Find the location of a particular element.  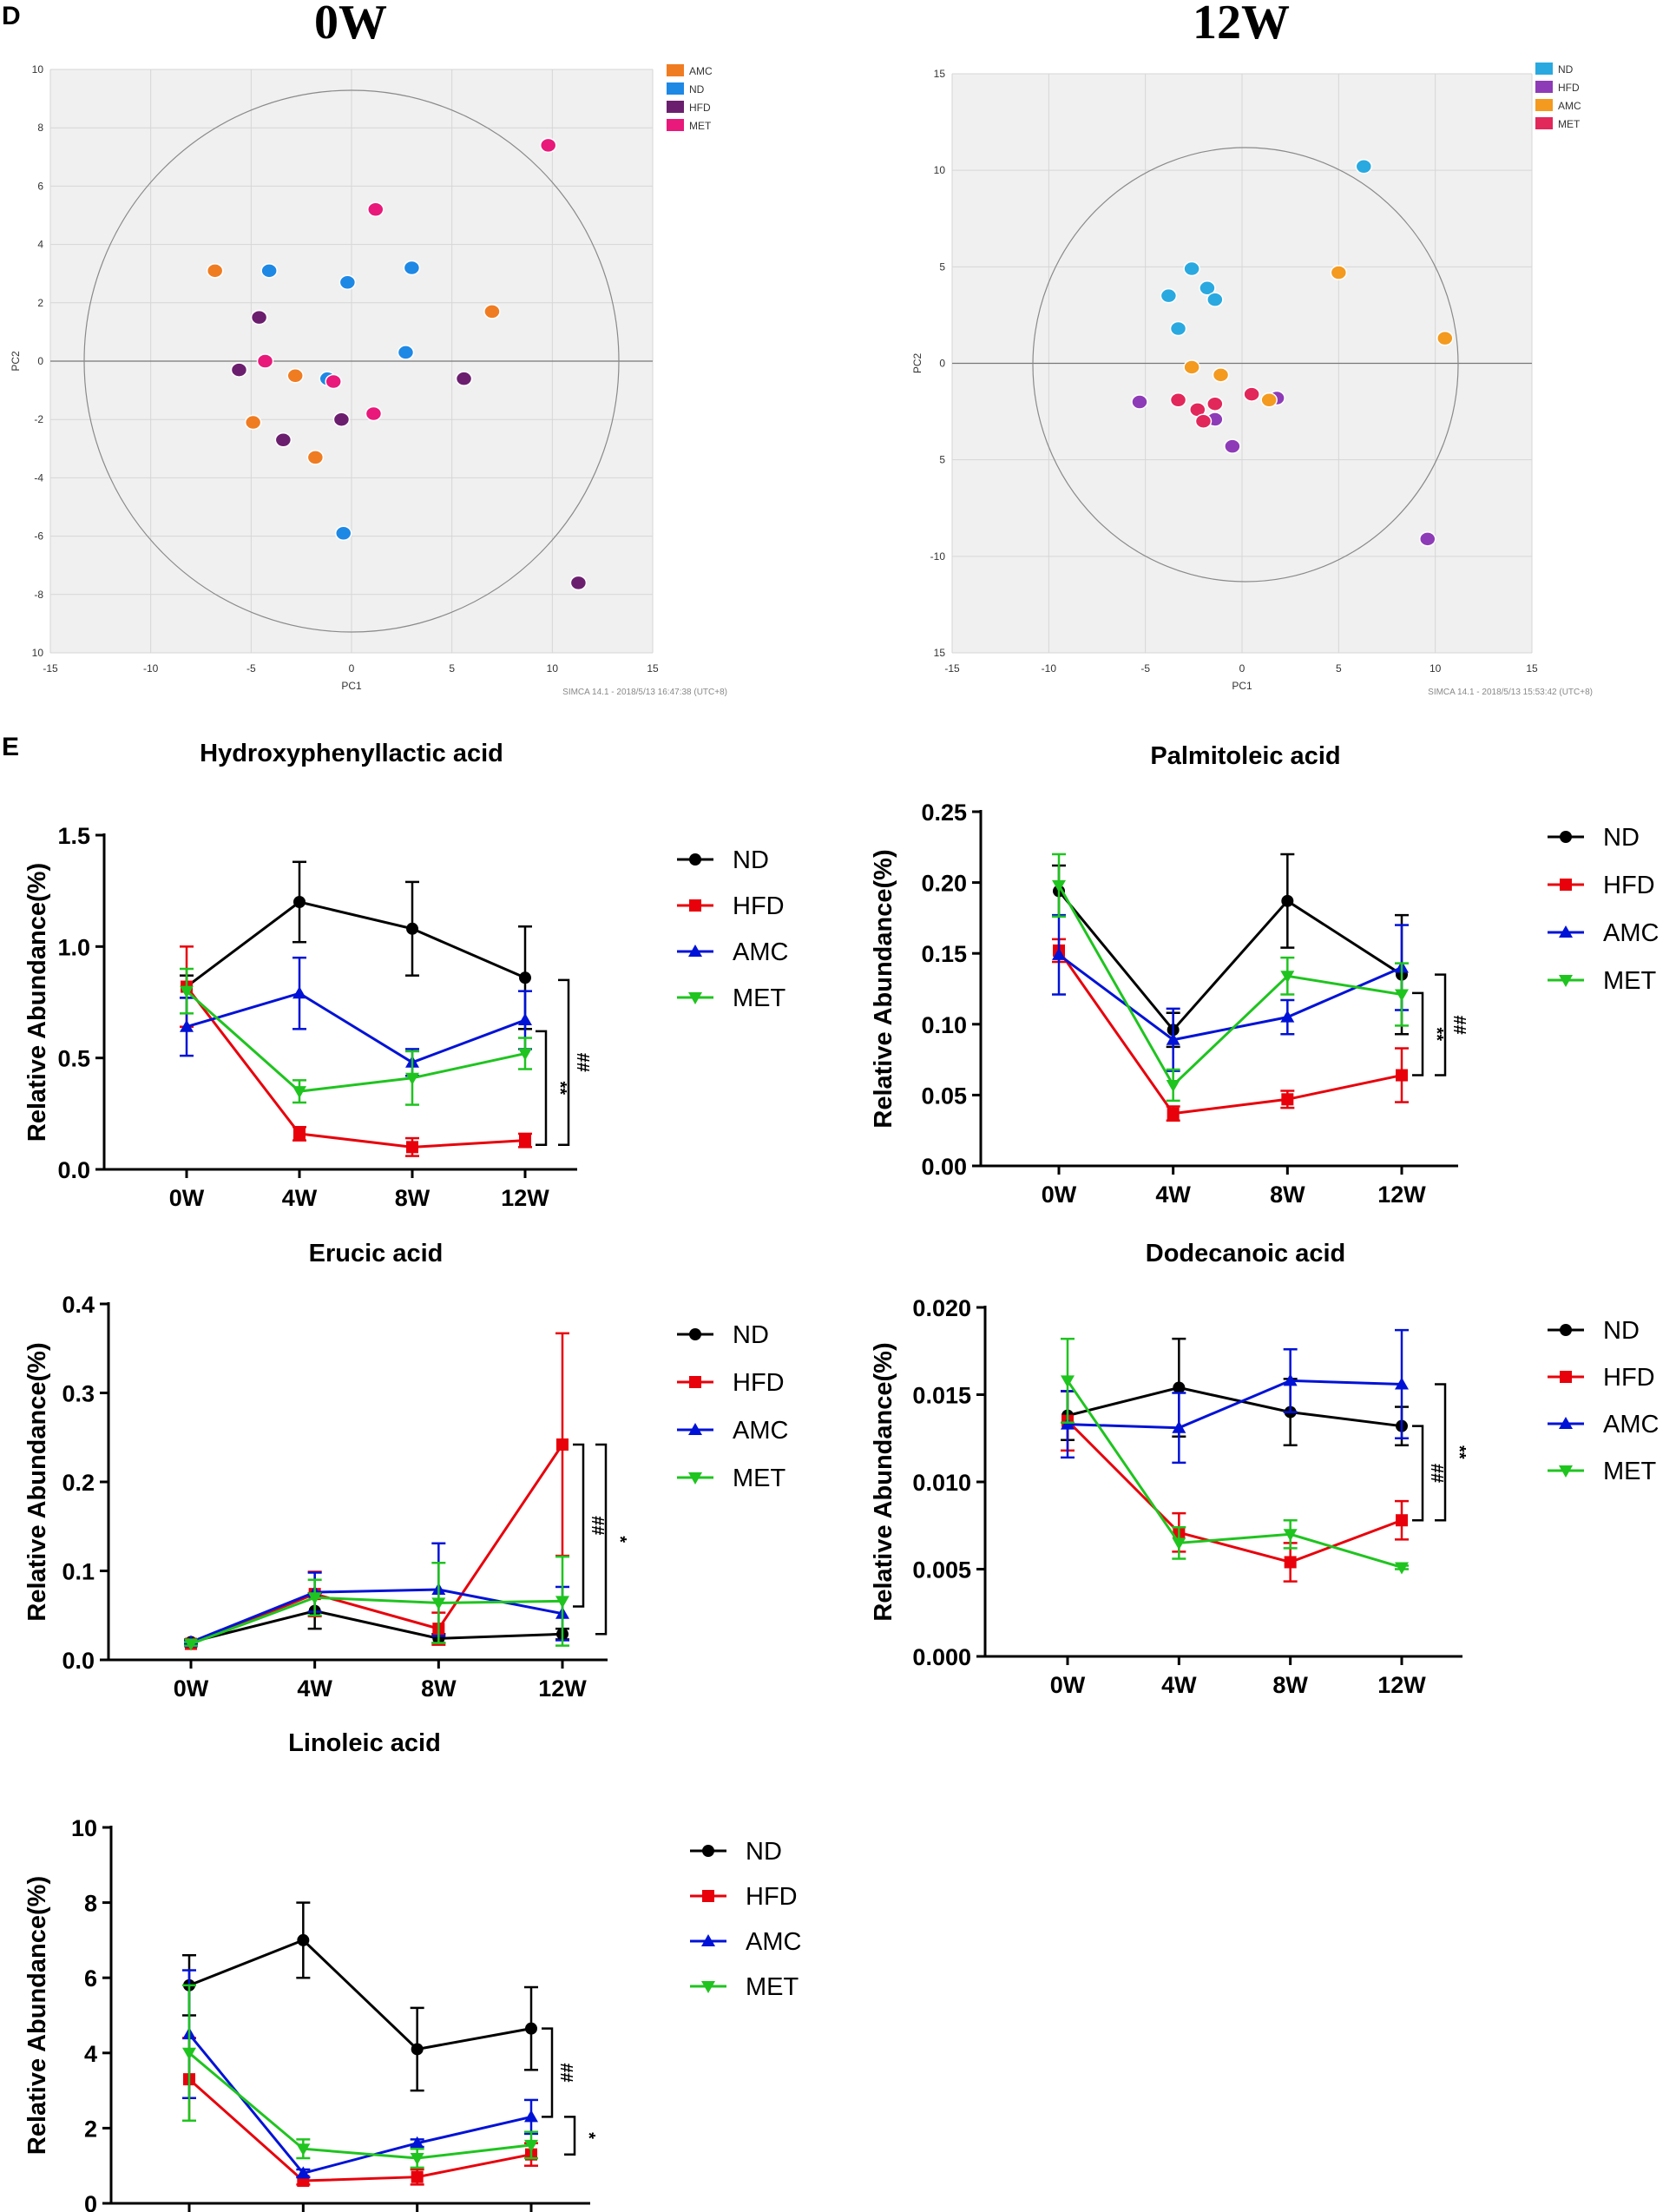

y-tick-label: 1.5 is located at coordinates (73, 836).